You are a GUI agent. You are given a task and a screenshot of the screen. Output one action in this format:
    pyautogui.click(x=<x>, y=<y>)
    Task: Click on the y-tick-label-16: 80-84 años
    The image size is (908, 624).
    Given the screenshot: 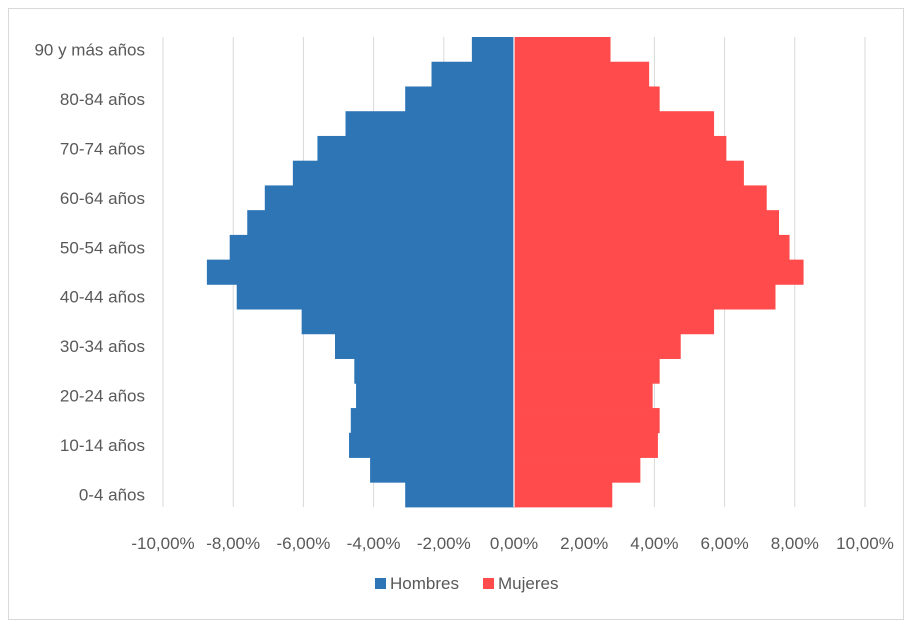 What is the action you would take?
    pyautogui.click(x=102, y=99)
    